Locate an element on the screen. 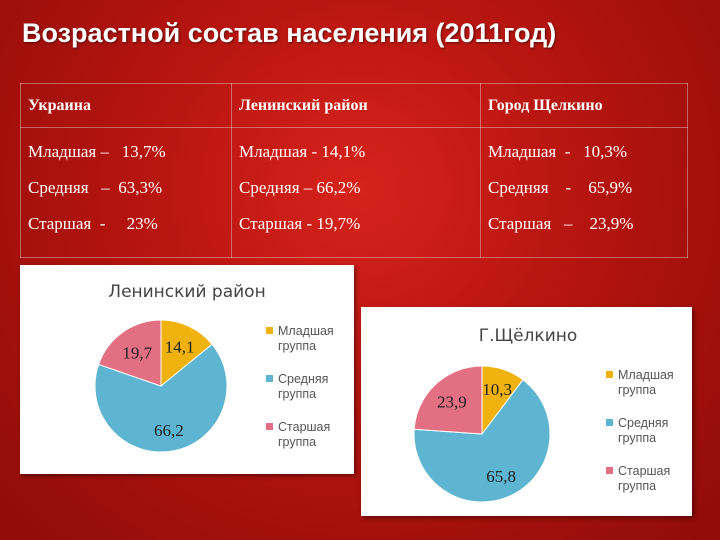 The image size is (720, 540). old-value: Старшая - 23% is located at coordinates (93, 223).